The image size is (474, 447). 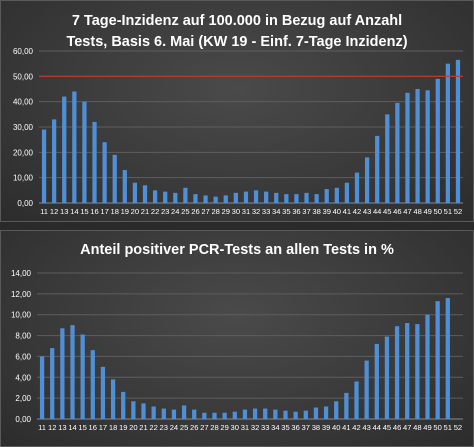 I want to click on y-tick-label: 4,00, so click(x=23, y=377).